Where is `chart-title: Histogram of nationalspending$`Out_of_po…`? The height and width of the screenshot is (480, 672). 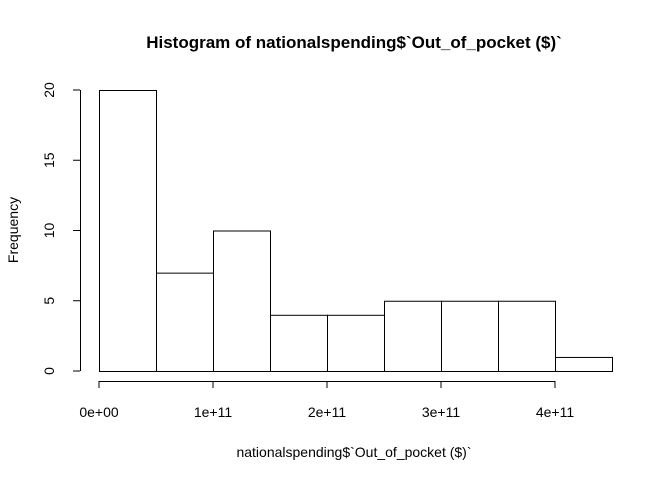 chart-title: Histogram of nationalspending$`Out_of_po… is located at coordinates (354, 42).